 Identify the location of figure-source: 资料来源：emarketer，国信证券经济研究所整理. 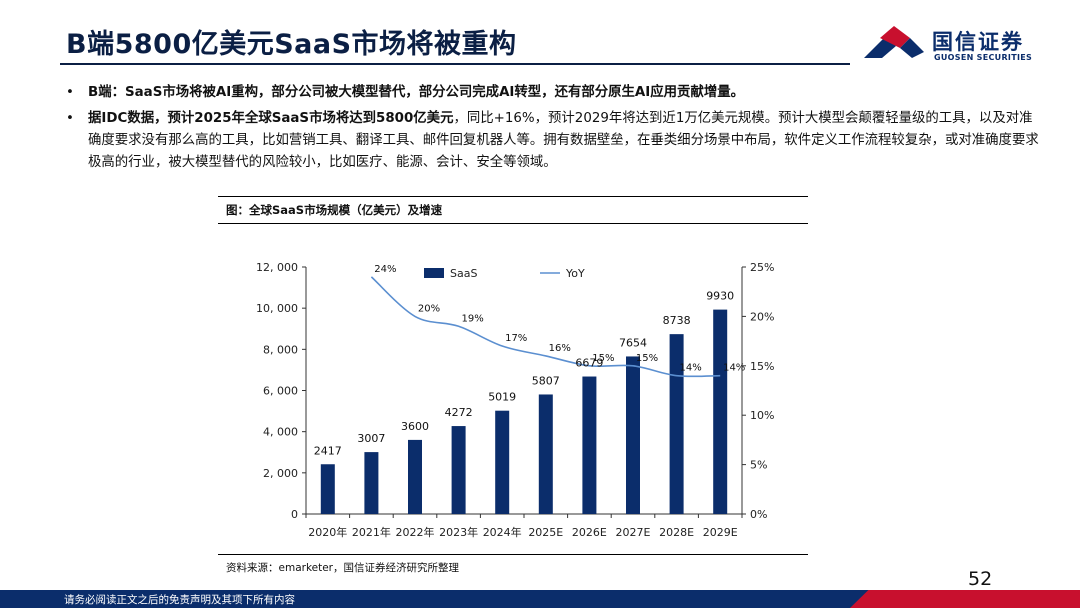
(342, 568).